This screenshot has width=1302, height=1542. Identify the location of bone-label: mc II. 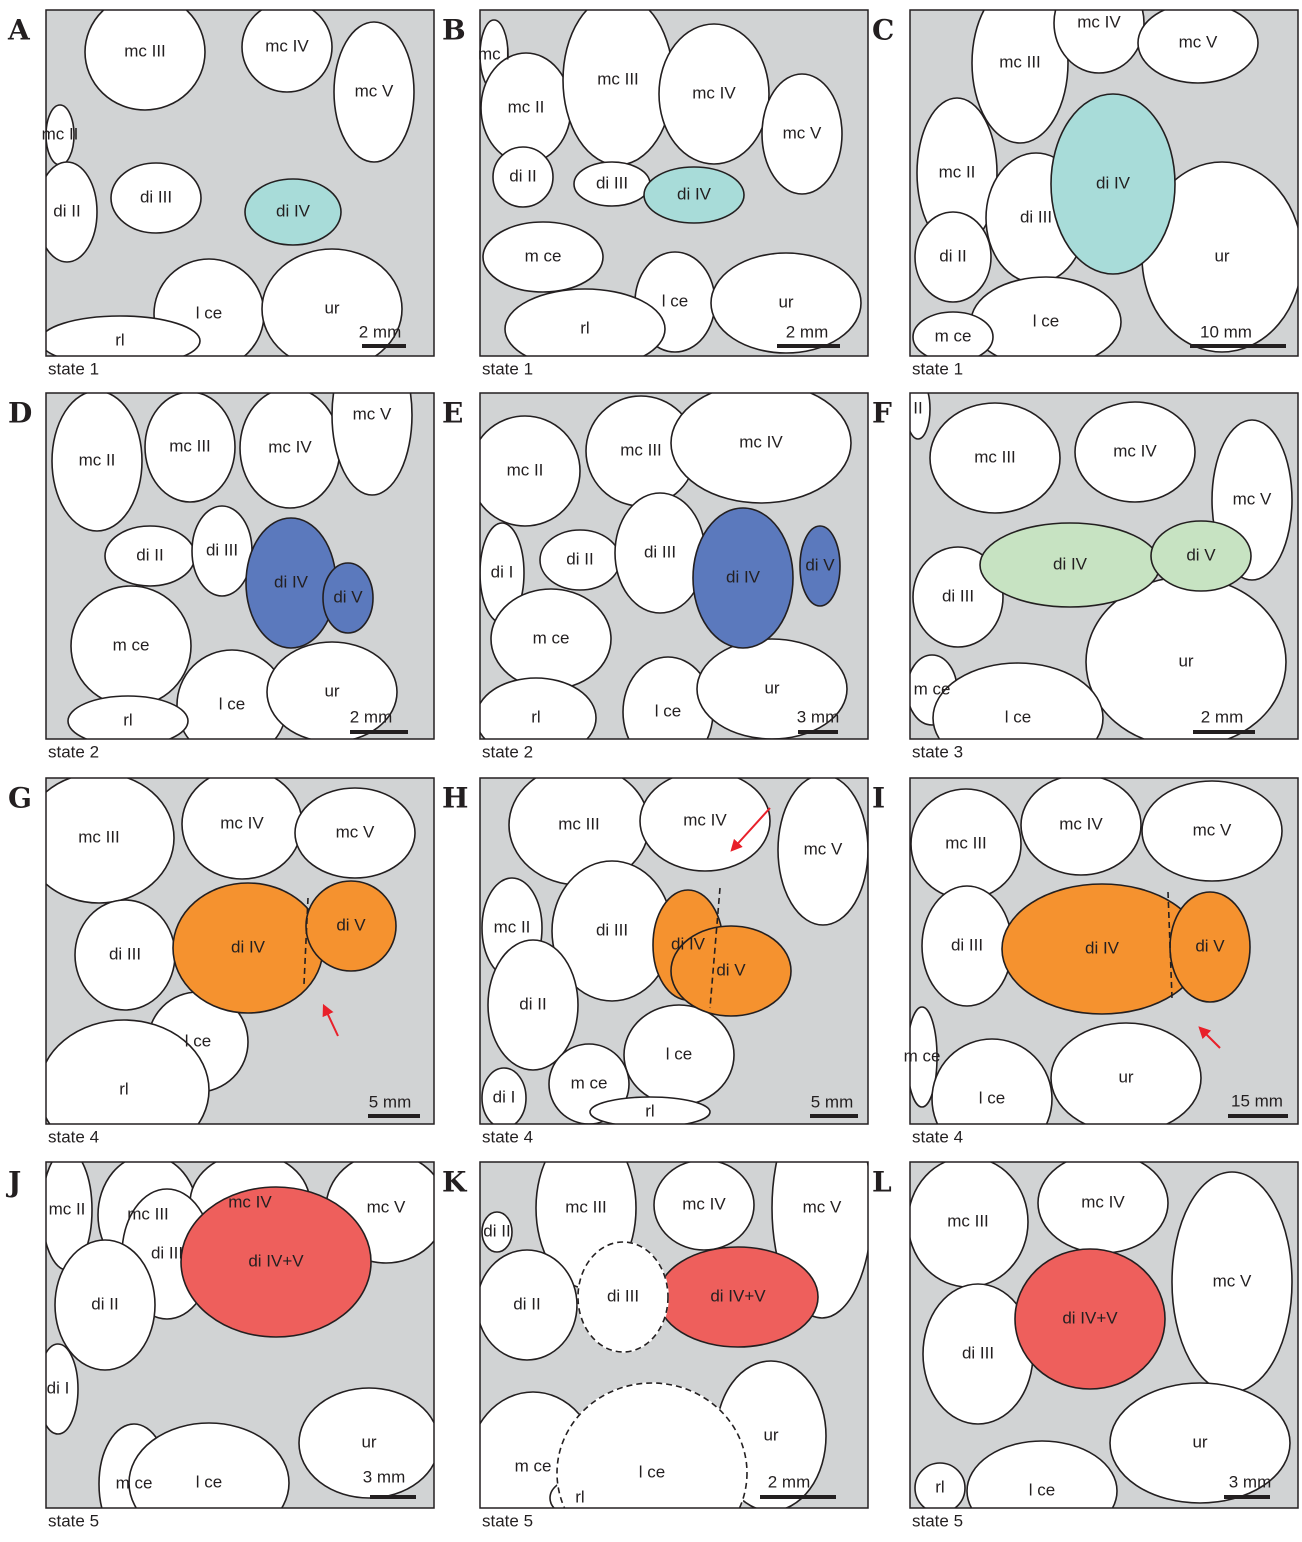
(957, 171).